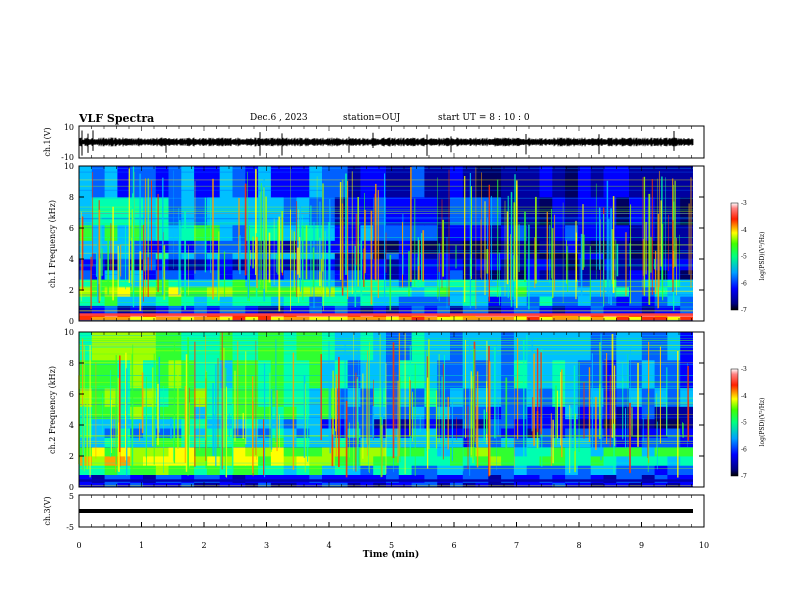 This screenshot has width=792, height=612. What do you see at coordinates (641, 545) in the screenshot?
I see `time-tick-label: 9` at bounding box center [641, 545].